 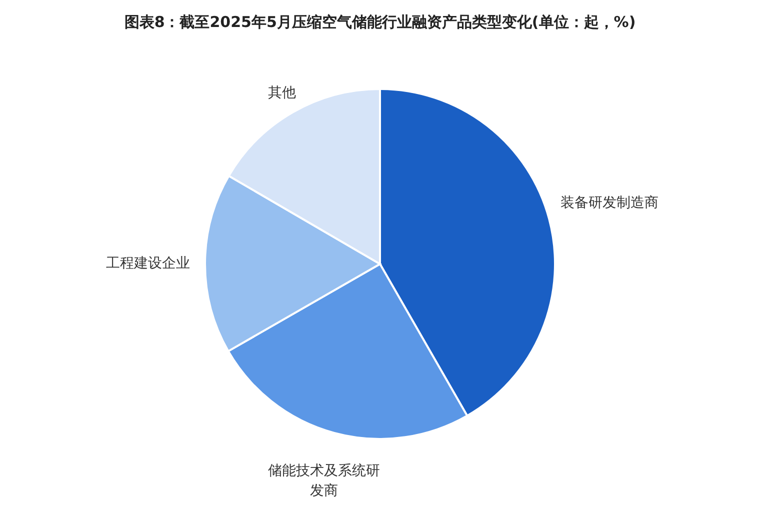 What do you see at coordinates (282, 93) in the screenshot?
I see `slice-label: 其他` at bounding box center [282, 93].